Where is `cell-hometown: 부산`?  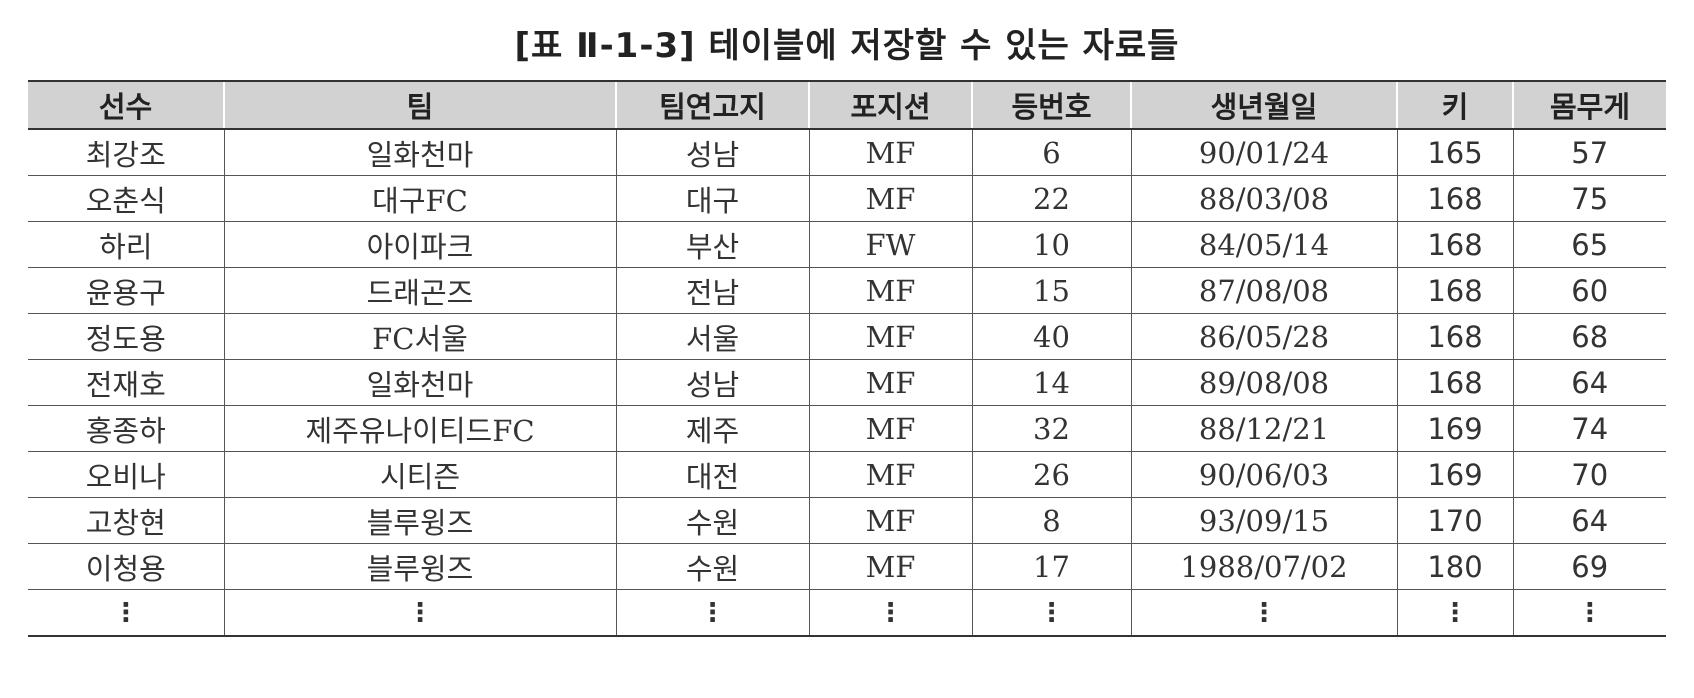
cell-hometown: 부산 is located at coordinates (712, 244).